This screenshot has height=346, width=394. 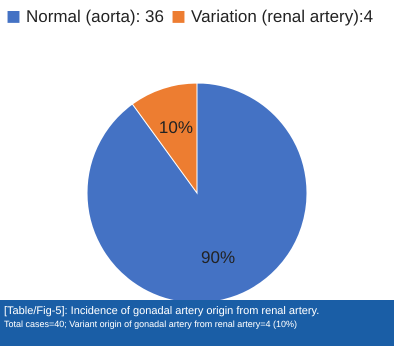 What do you see at coordinates (150, 324) in the screenshot?
I see `text: Total cases=40; Variant origin of gonadal artery from renal artery=4 (10%)` at bounding box center [150, 324].